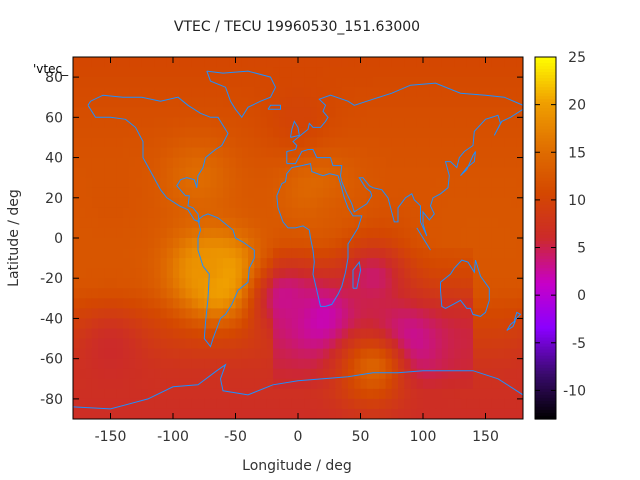 The image size is (640, 480). Describe the element at coordinates (14, 238) in the screenshot. I see `y-axis-label: Latitude / deg` at that location.